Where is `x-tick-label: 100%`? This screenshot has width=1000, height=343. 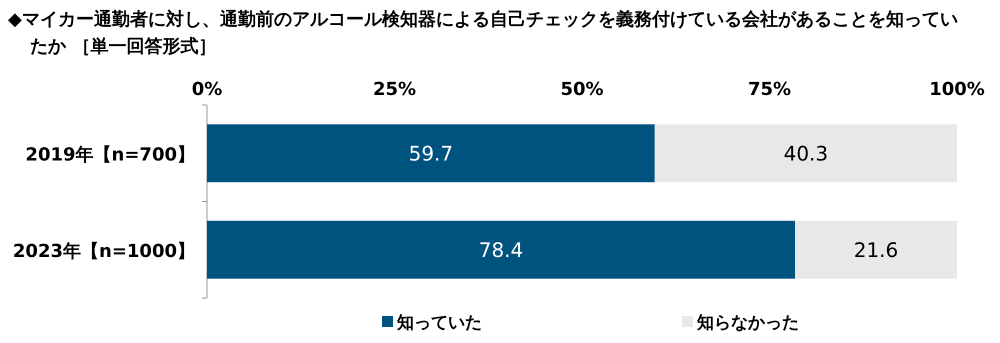
x-tick-label: 100% is located at coordinates (957, 89).